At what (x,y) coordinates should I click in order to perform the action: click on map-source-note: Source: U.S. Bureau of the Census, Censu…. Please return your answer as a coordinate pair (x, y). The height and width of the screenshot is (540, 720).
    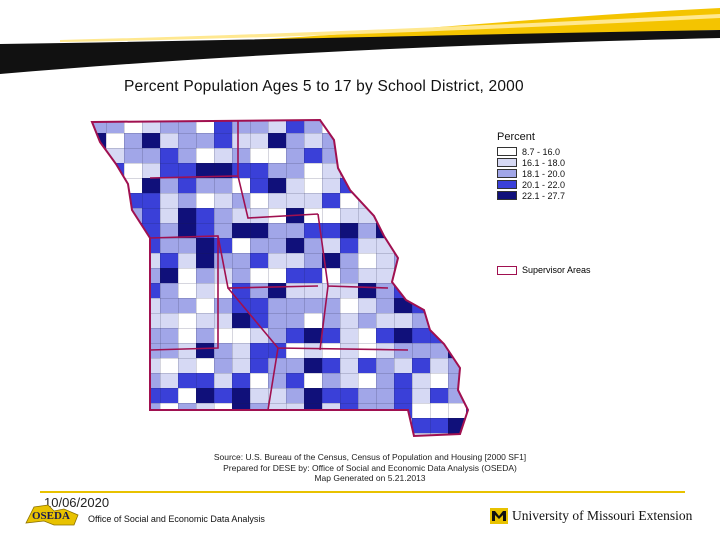
    Looking at the image, I should click on (370, 468).